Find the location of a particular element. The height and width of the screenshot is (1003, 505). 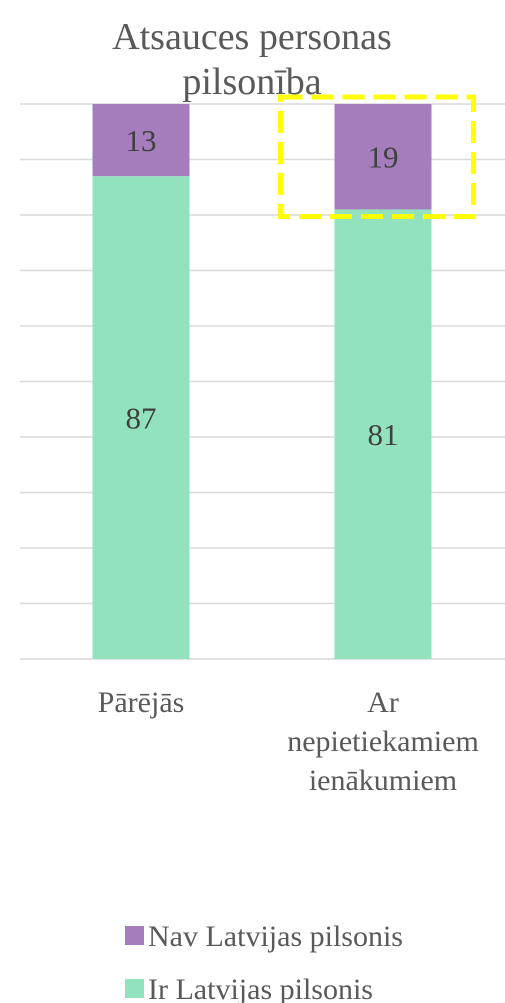

data-label: 87 is located at coordinates (141, 418).